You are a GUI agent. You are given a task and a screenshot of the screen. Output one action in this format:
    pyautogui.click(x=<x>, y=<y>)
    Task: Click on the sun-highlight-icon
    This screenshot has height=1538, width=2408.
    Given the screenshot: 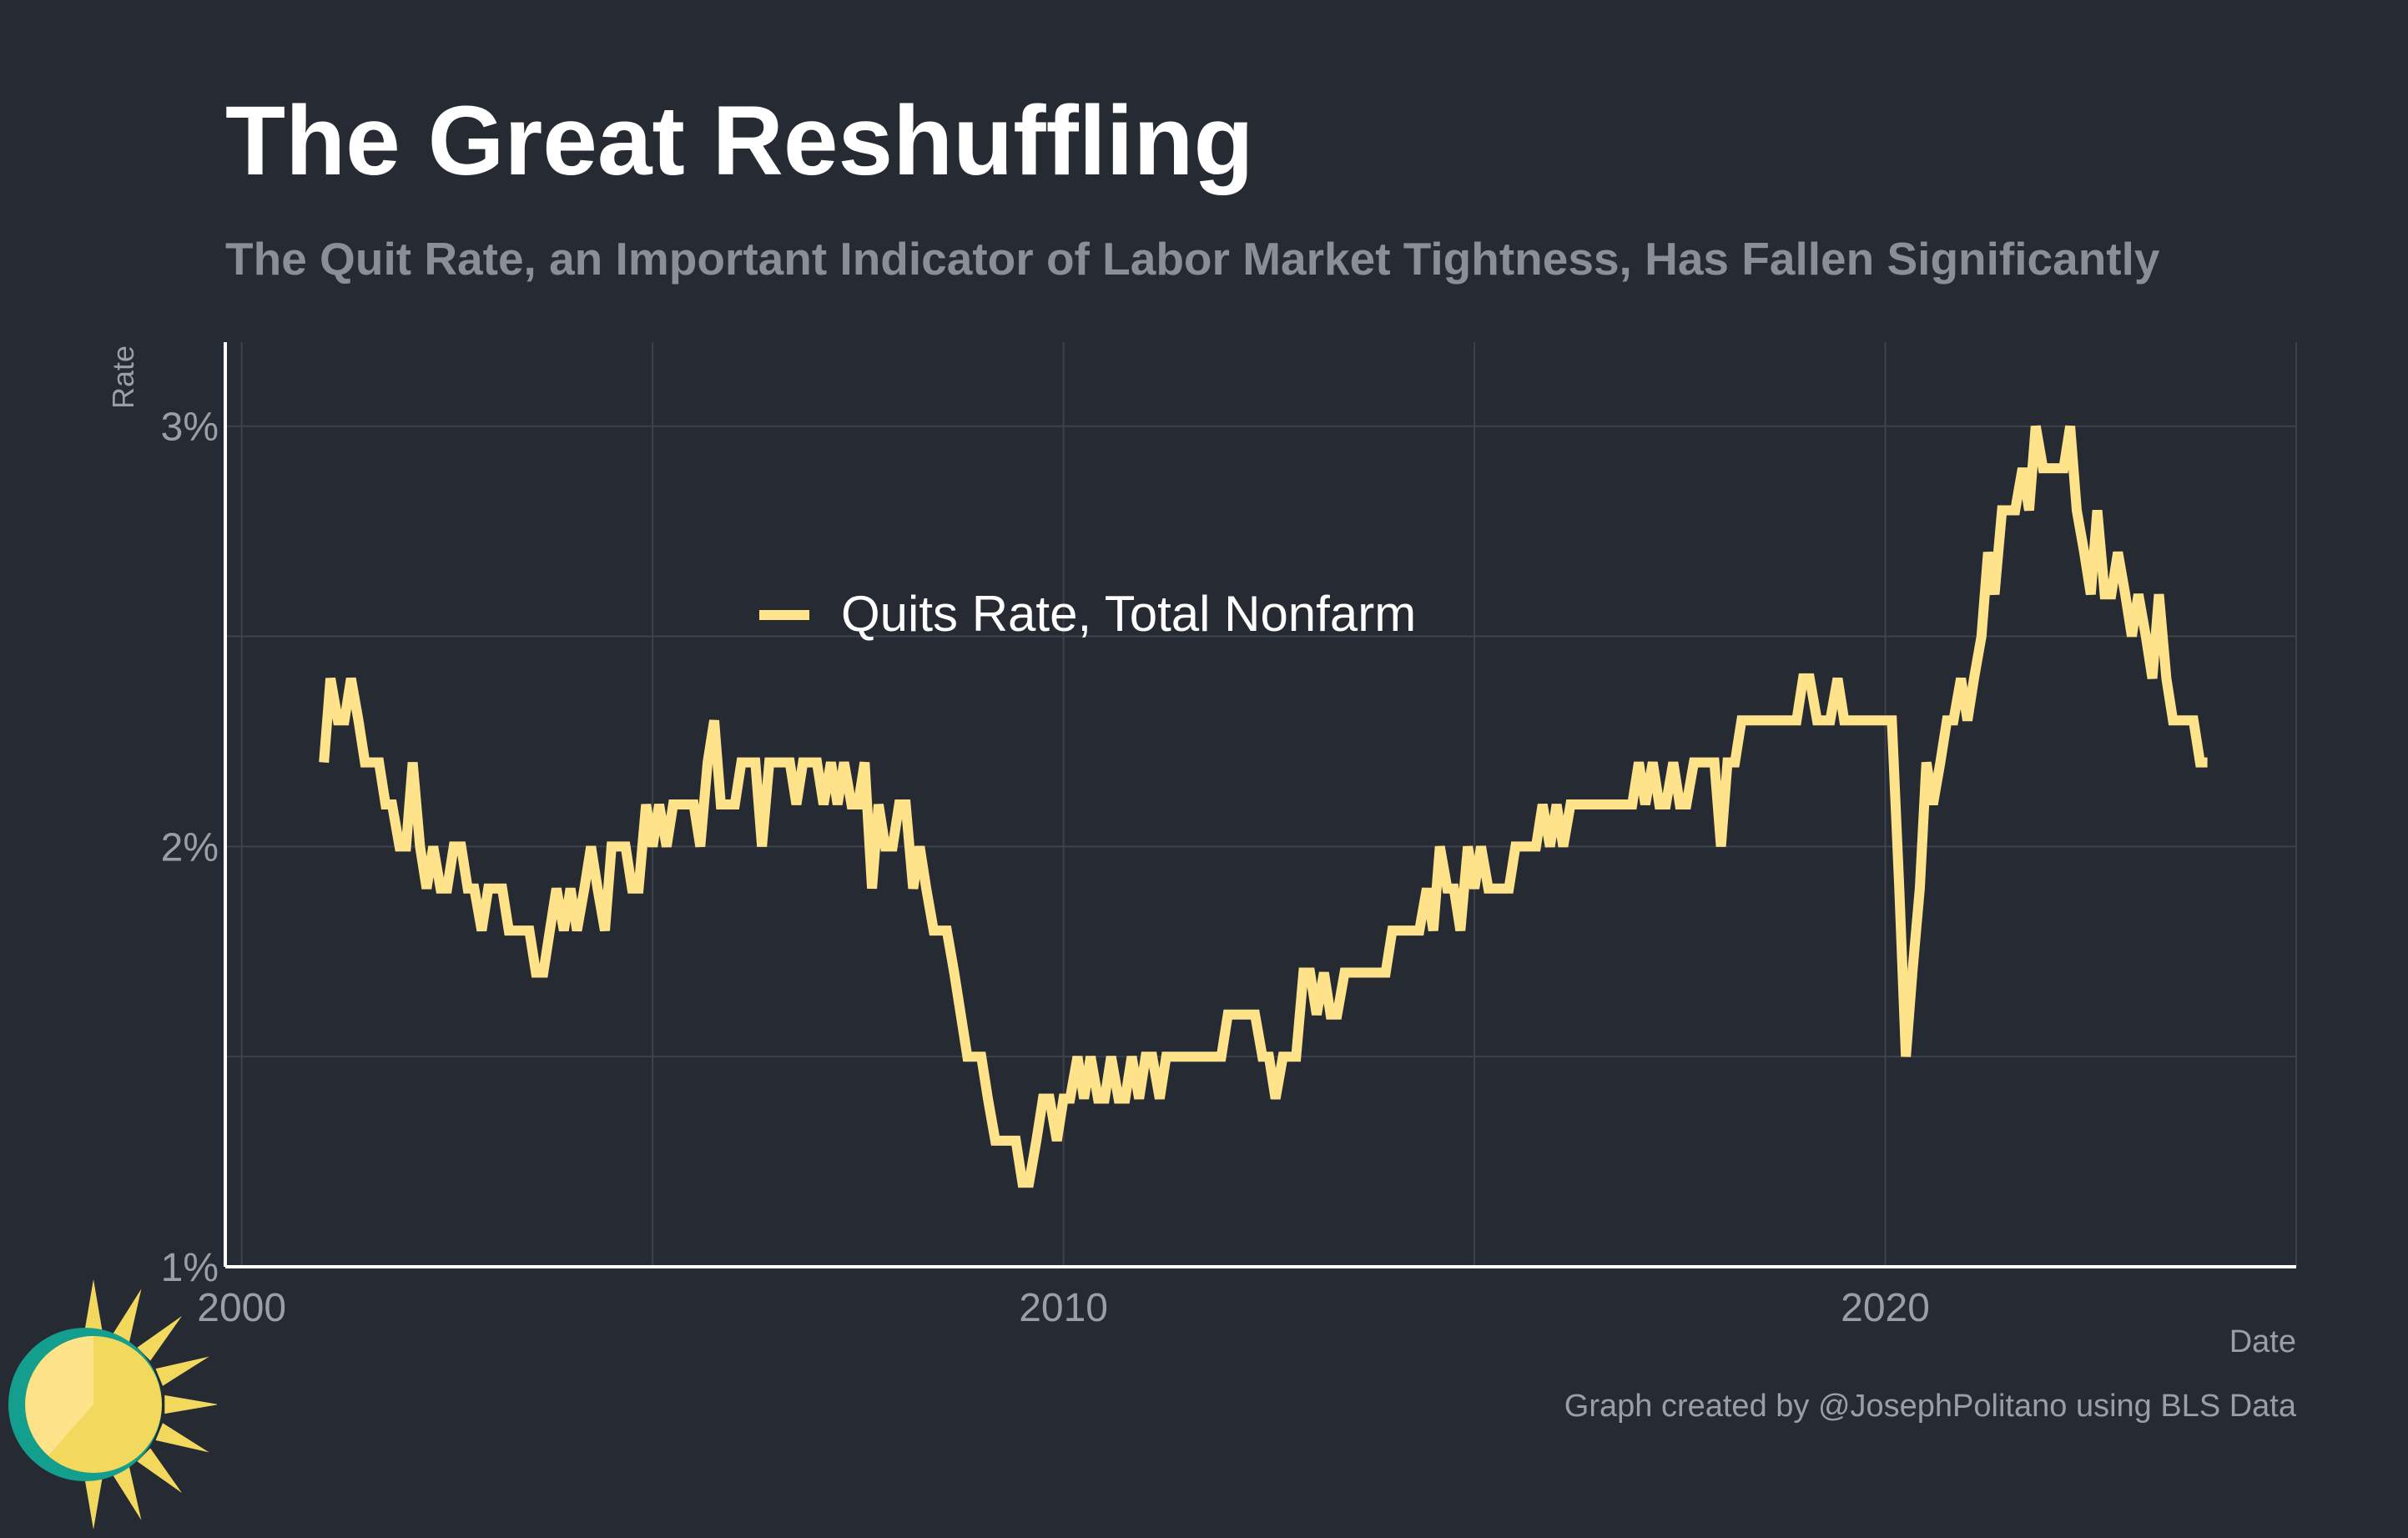 What is the action you would take?
    pyautogui.click(x=59, y=1395)
    